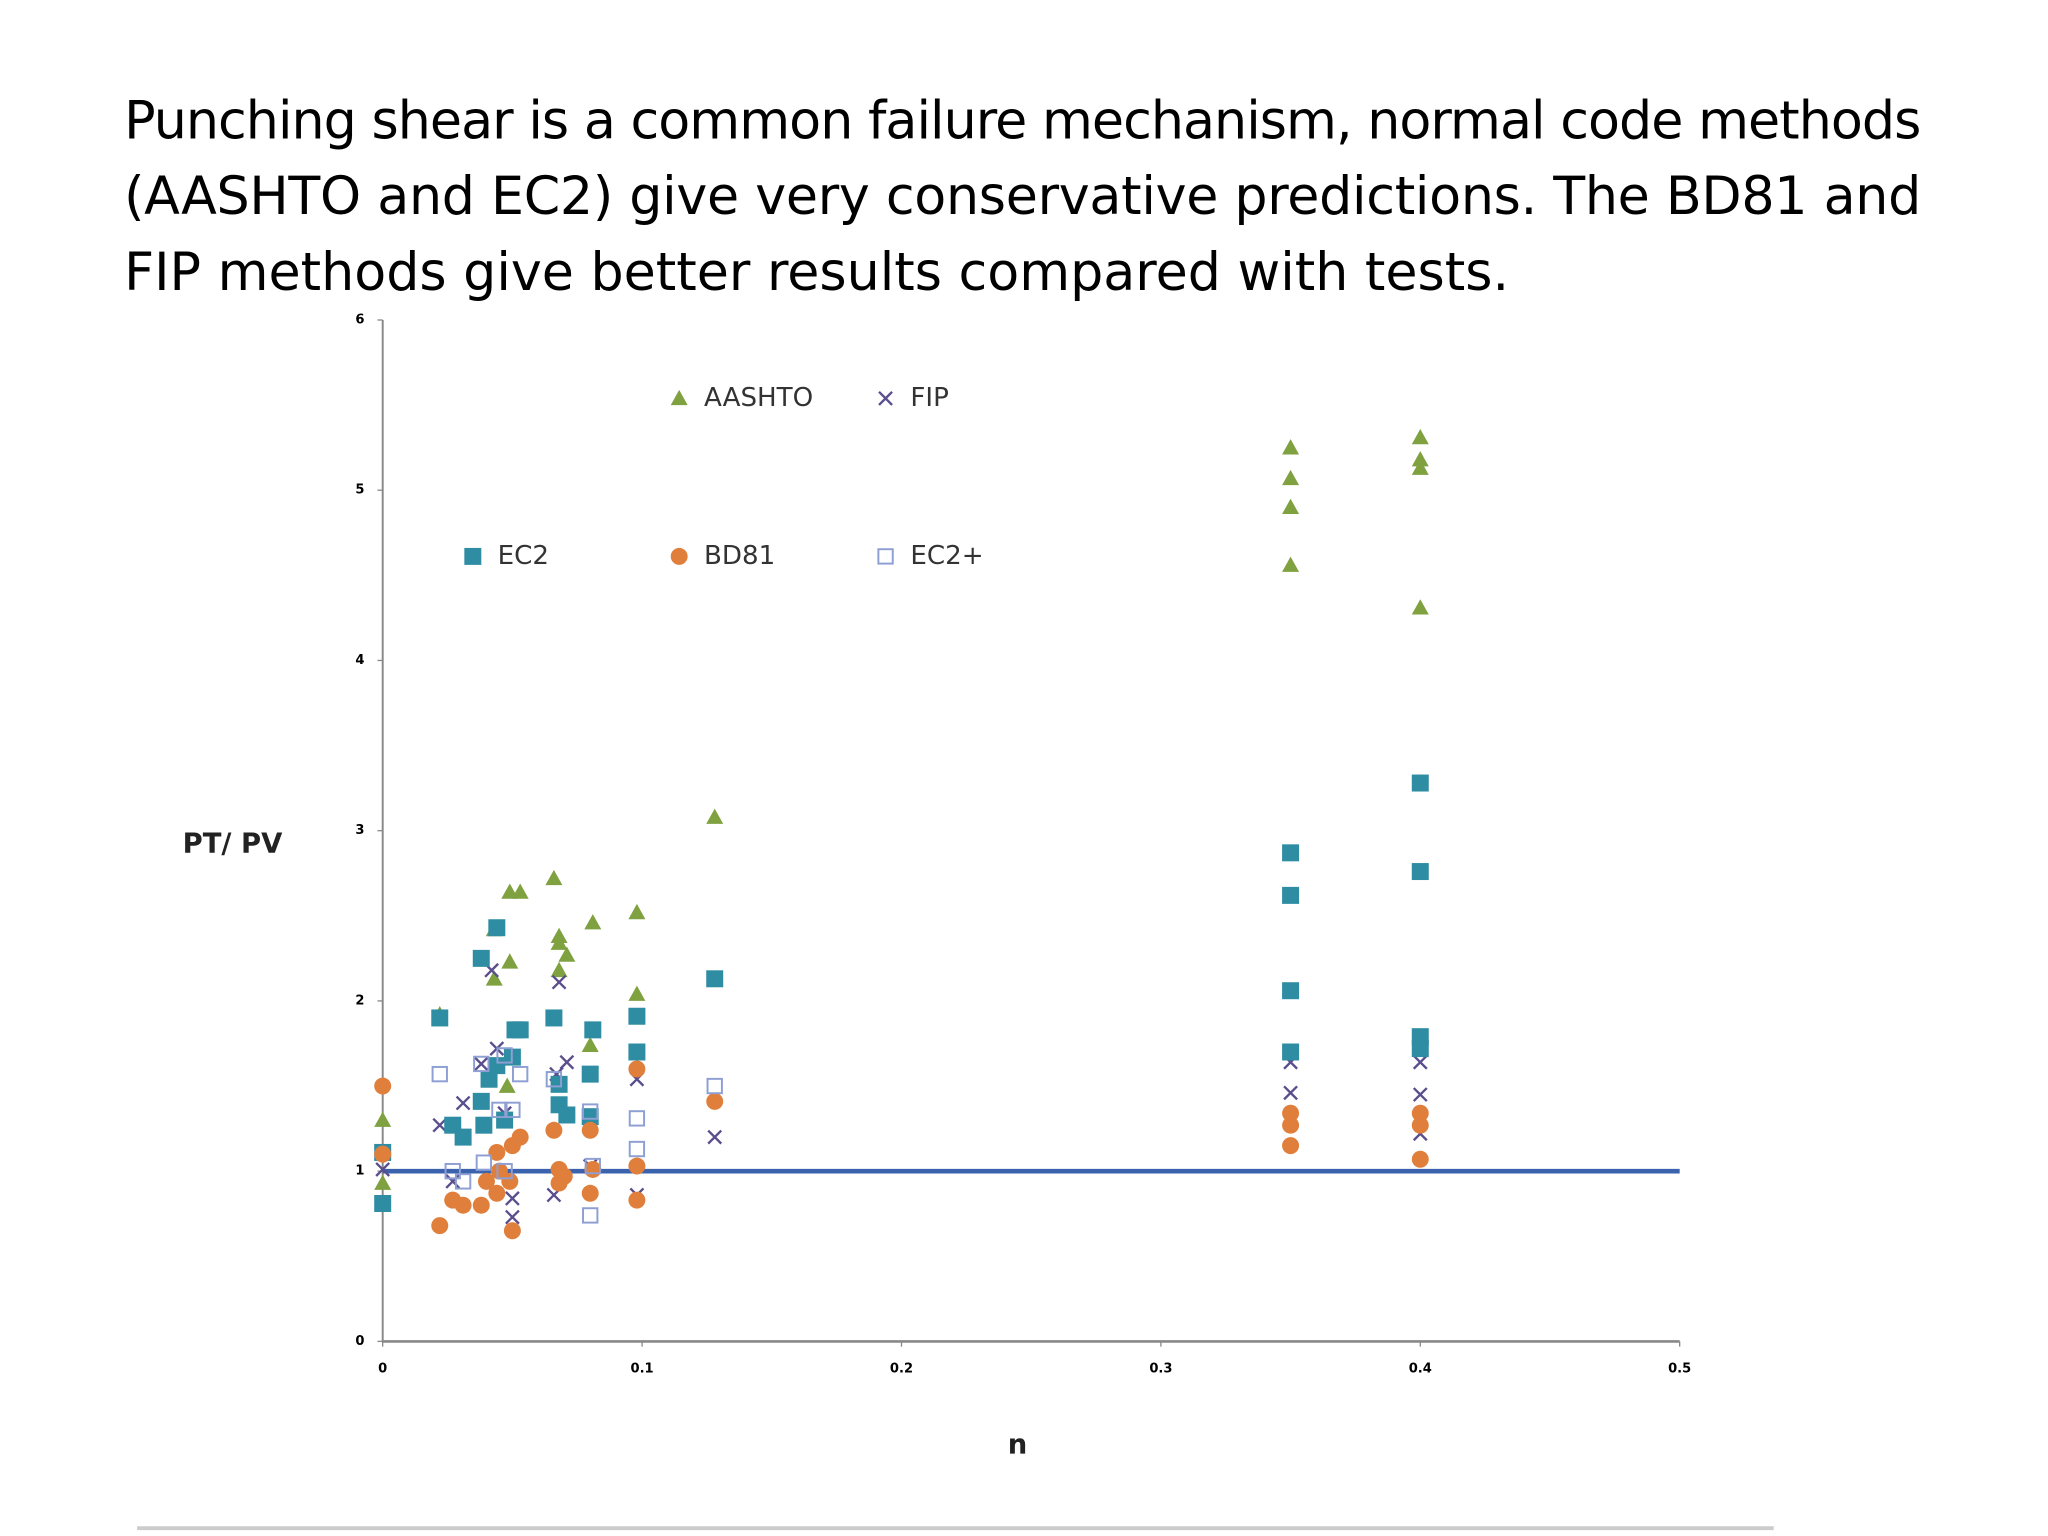  Describe the element at coordinates (359, 1341) in the screenshot. I see `y-tick-label: 0` at that location.